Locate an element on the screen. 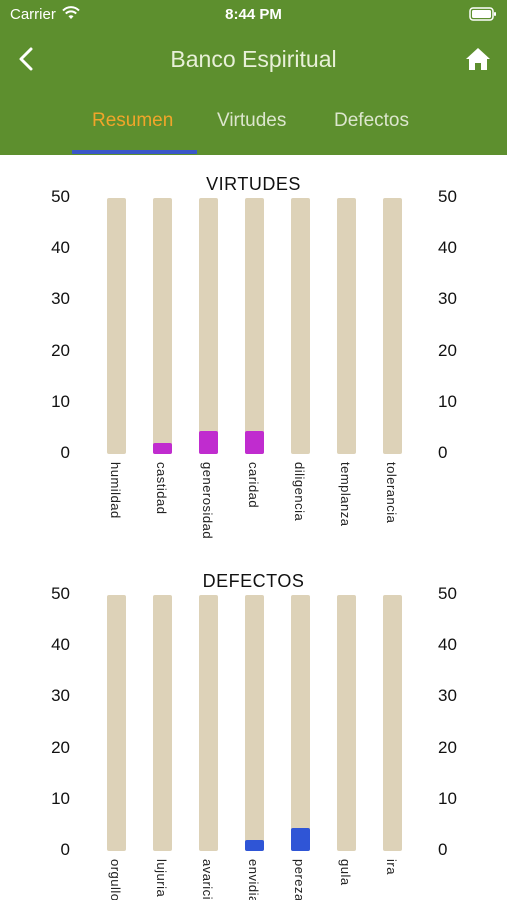 The width and height of the screenshot is (507, 900). nav-bar: Banco Espiritual is located at coordinates (253, 61).